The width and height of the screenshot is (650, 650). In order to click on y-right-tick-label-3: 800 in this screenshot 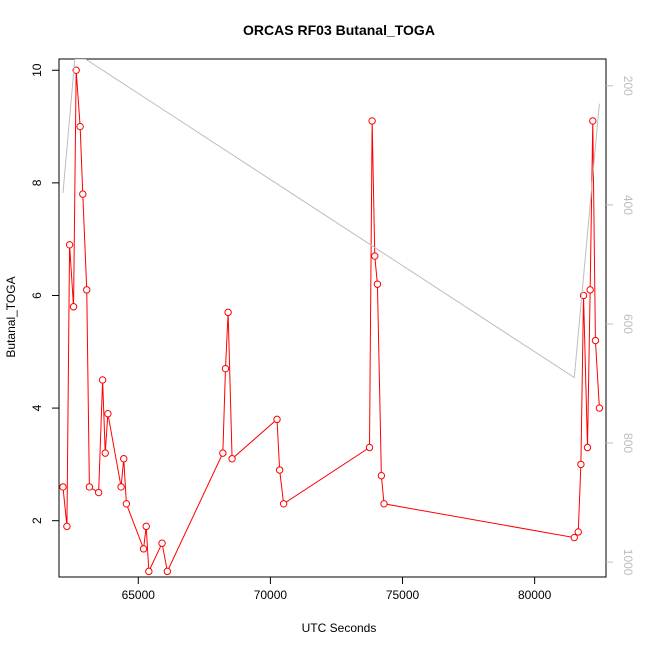, I will do `click(628, 443)`.